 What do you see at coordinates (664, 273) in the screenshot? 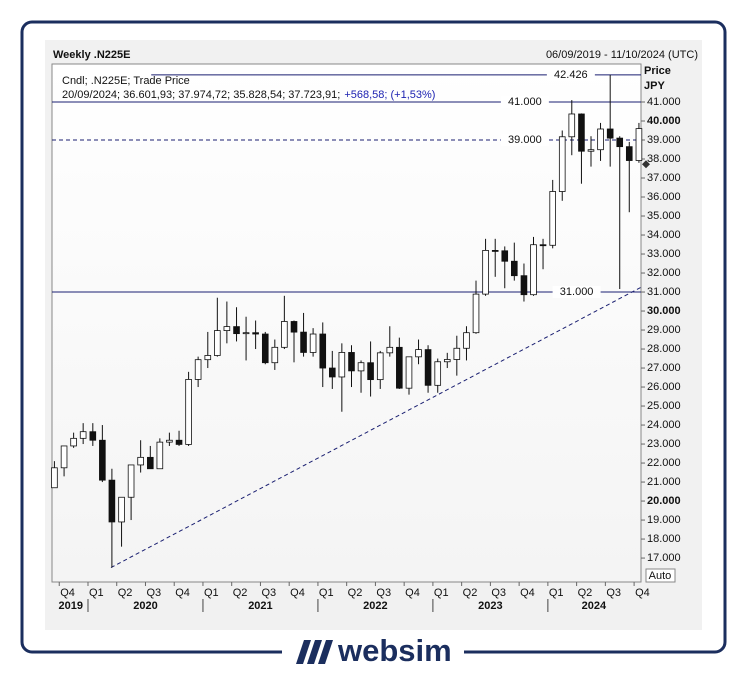
I see `y-tick-label: 32.000` at bounding box center [664, 273].